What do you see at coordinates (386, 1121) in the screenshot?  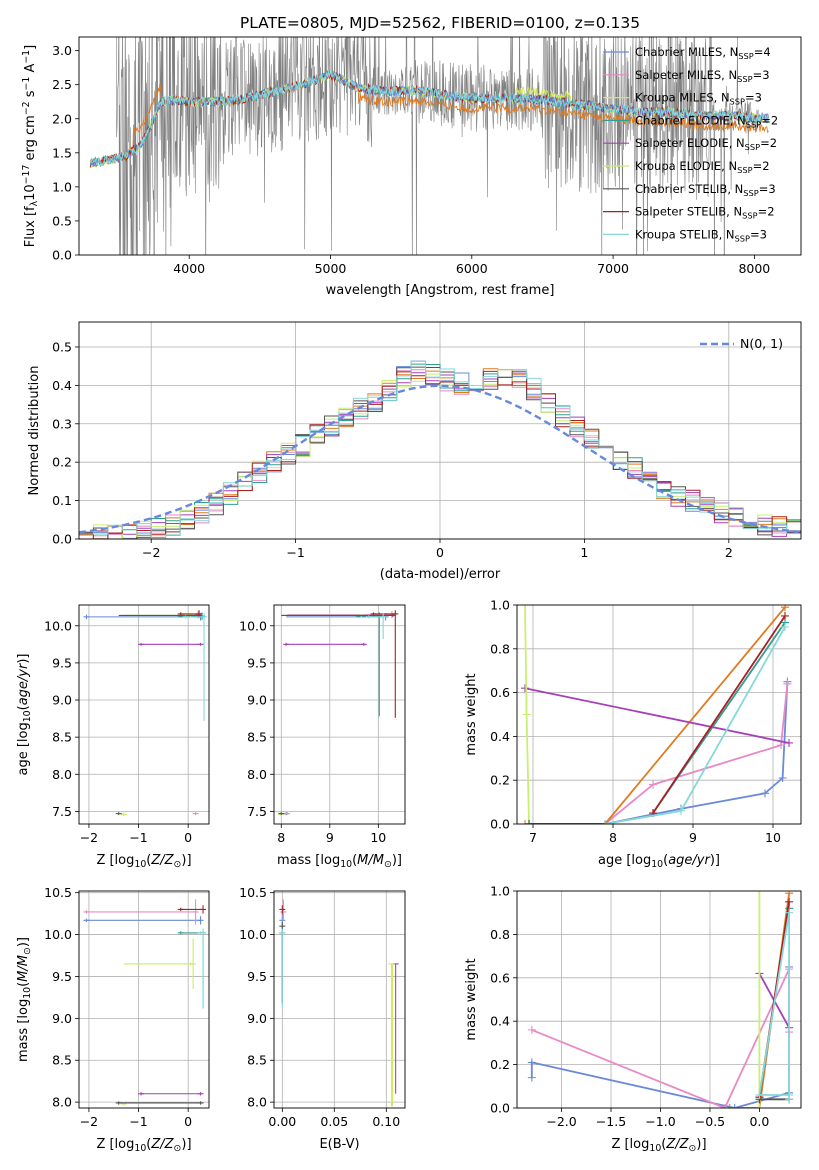 I see `x-tick-label: 0.10` at bounding box center [386, 1121].